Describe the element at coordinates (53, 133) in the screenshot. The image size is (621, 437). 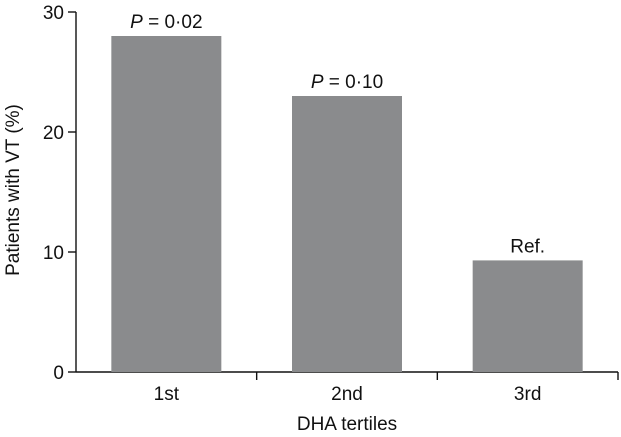
I see `y-tick-label: 20` at that location.